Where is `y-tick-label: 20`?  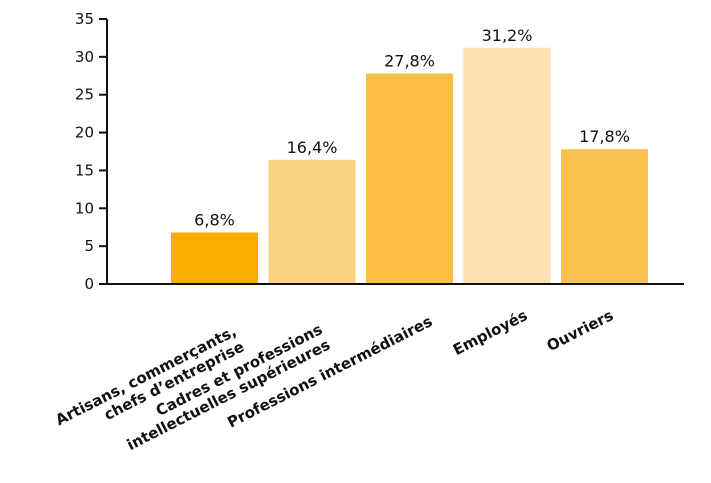 y-tick-label: 20 is located at coordinates (84, 133).